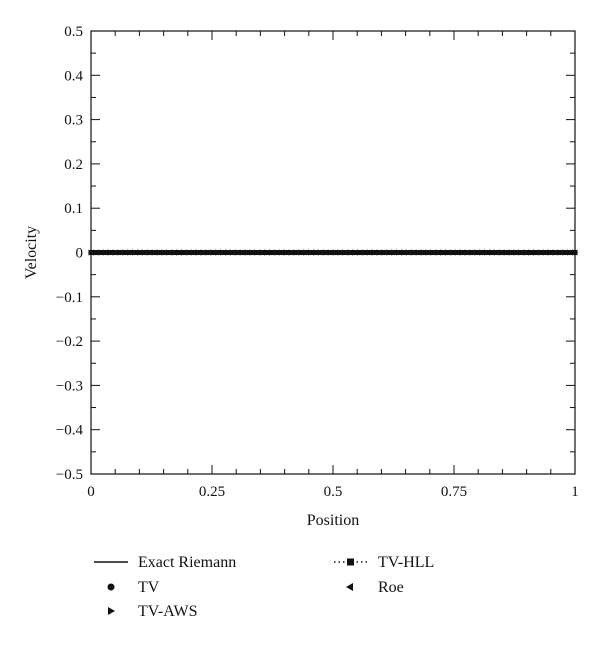 This screenshot has width=600, height=645. What do you see at coordinates (454, 492) in the screenshot?
I see `x-tick-label: 0.75` at bounding box center [454, 492].